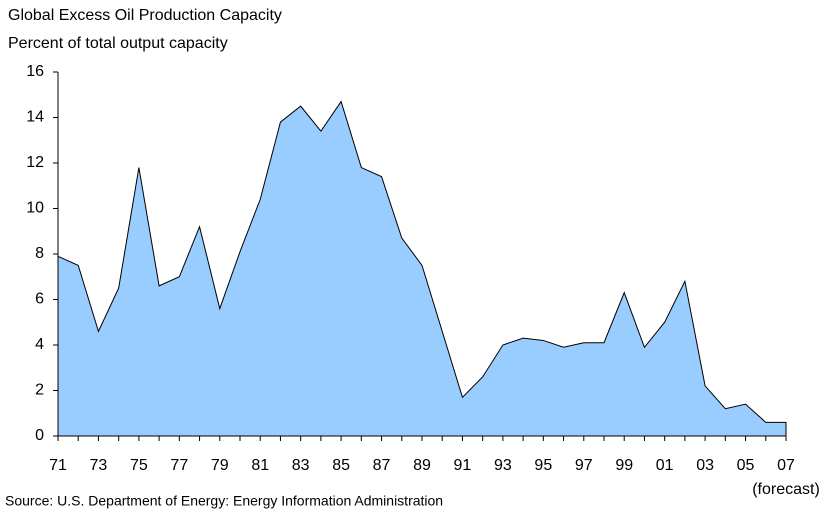 This screenshot has width=831, height=512. What do you see at coordinates (503, 465) in the screenshot?
I see `x-tick-label: 93` at bounding box center [503, 465].